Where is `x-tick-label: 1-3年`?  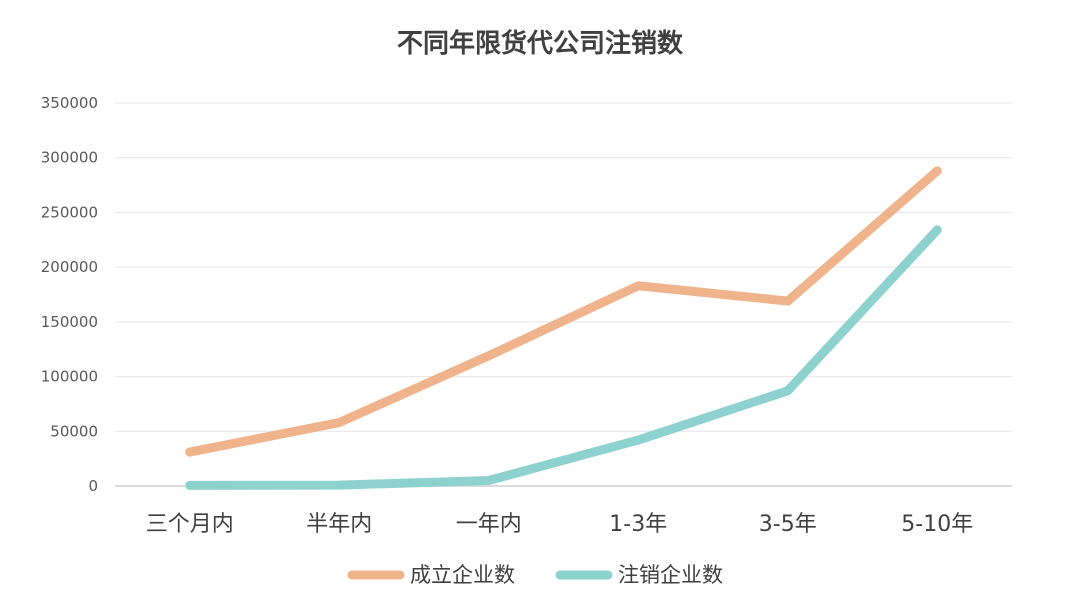
x-tick-label: 1-3年 is located at coordinates (638, 524).